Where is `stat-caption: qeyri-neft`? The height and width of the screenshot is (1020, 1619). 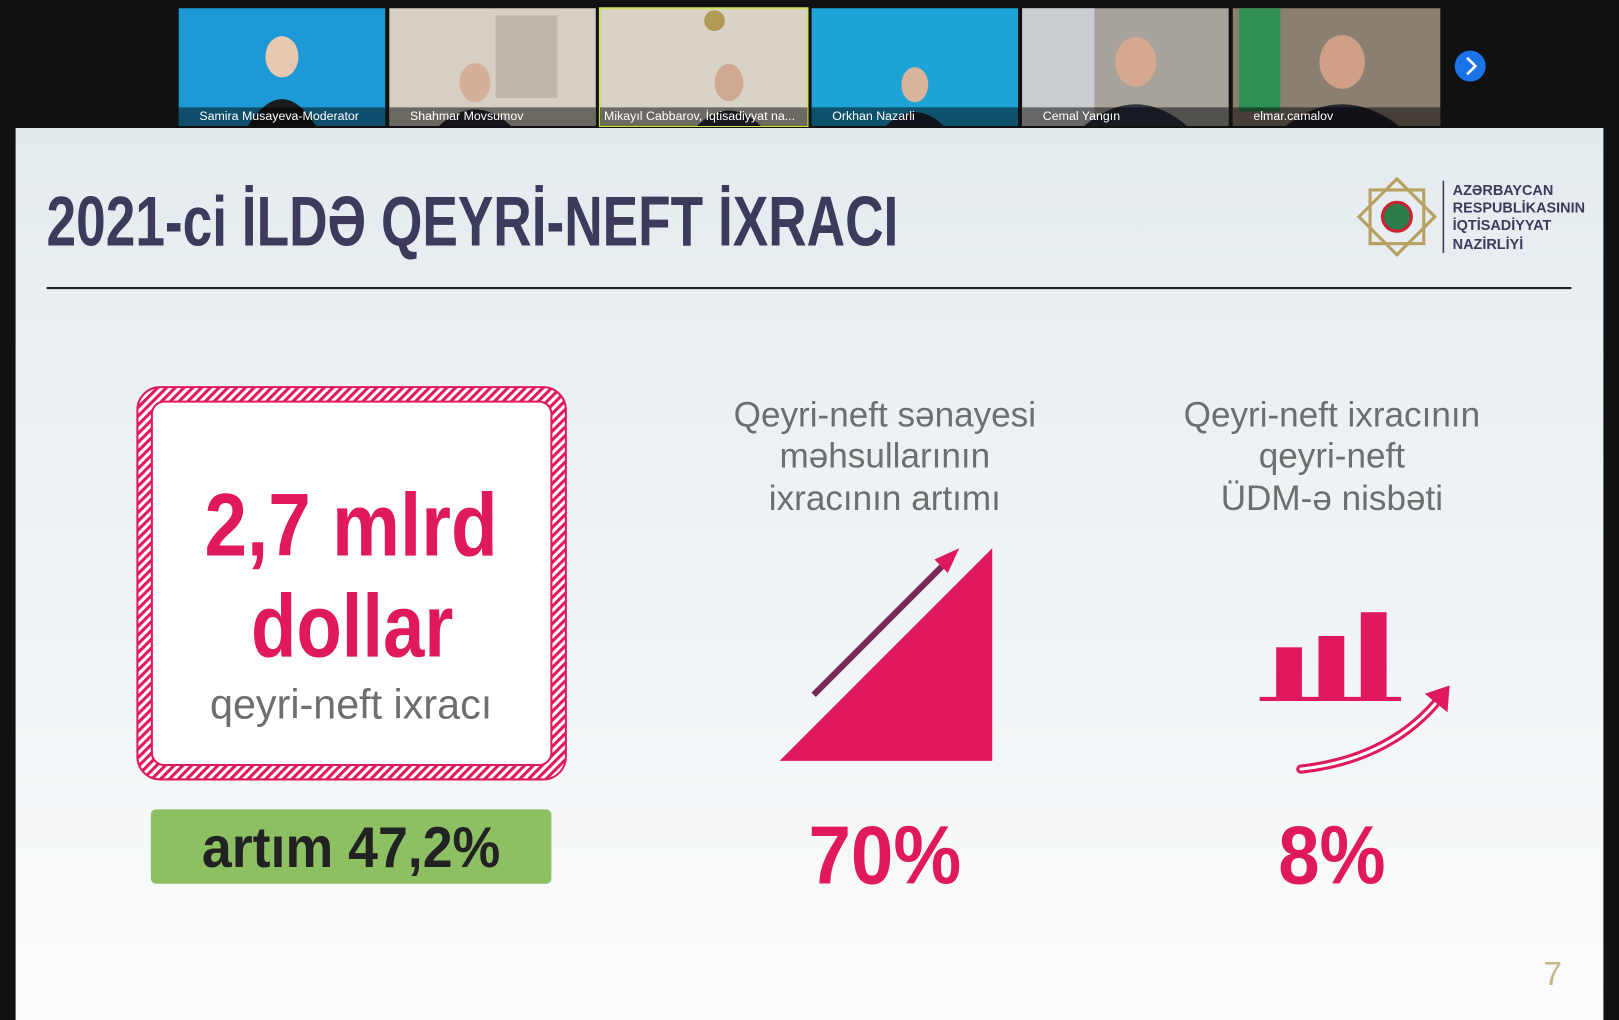 stat-caption: qeyri-neft is located at coordinates (1332, 456).